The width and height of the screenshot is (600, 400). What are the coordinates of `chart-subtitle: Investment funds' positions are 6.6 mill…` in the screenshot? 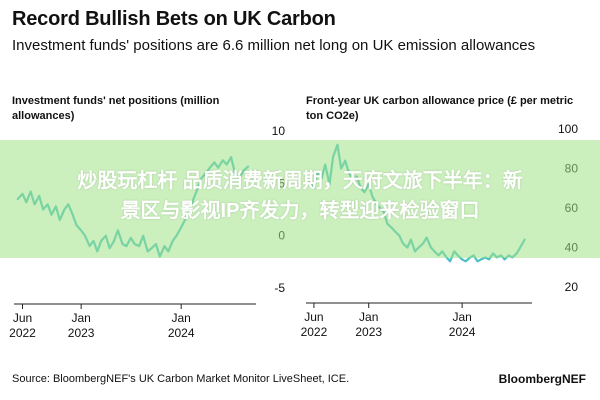 It's located at (274, 45).